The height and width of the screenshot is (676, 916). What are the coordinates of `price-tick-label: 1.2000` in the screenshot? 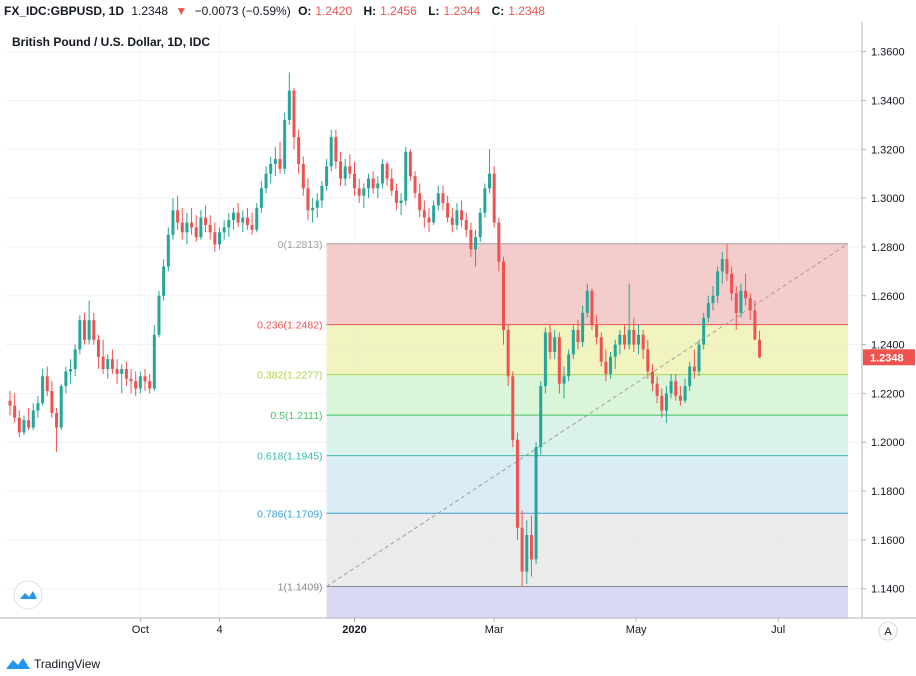 It's located at (888, 443).